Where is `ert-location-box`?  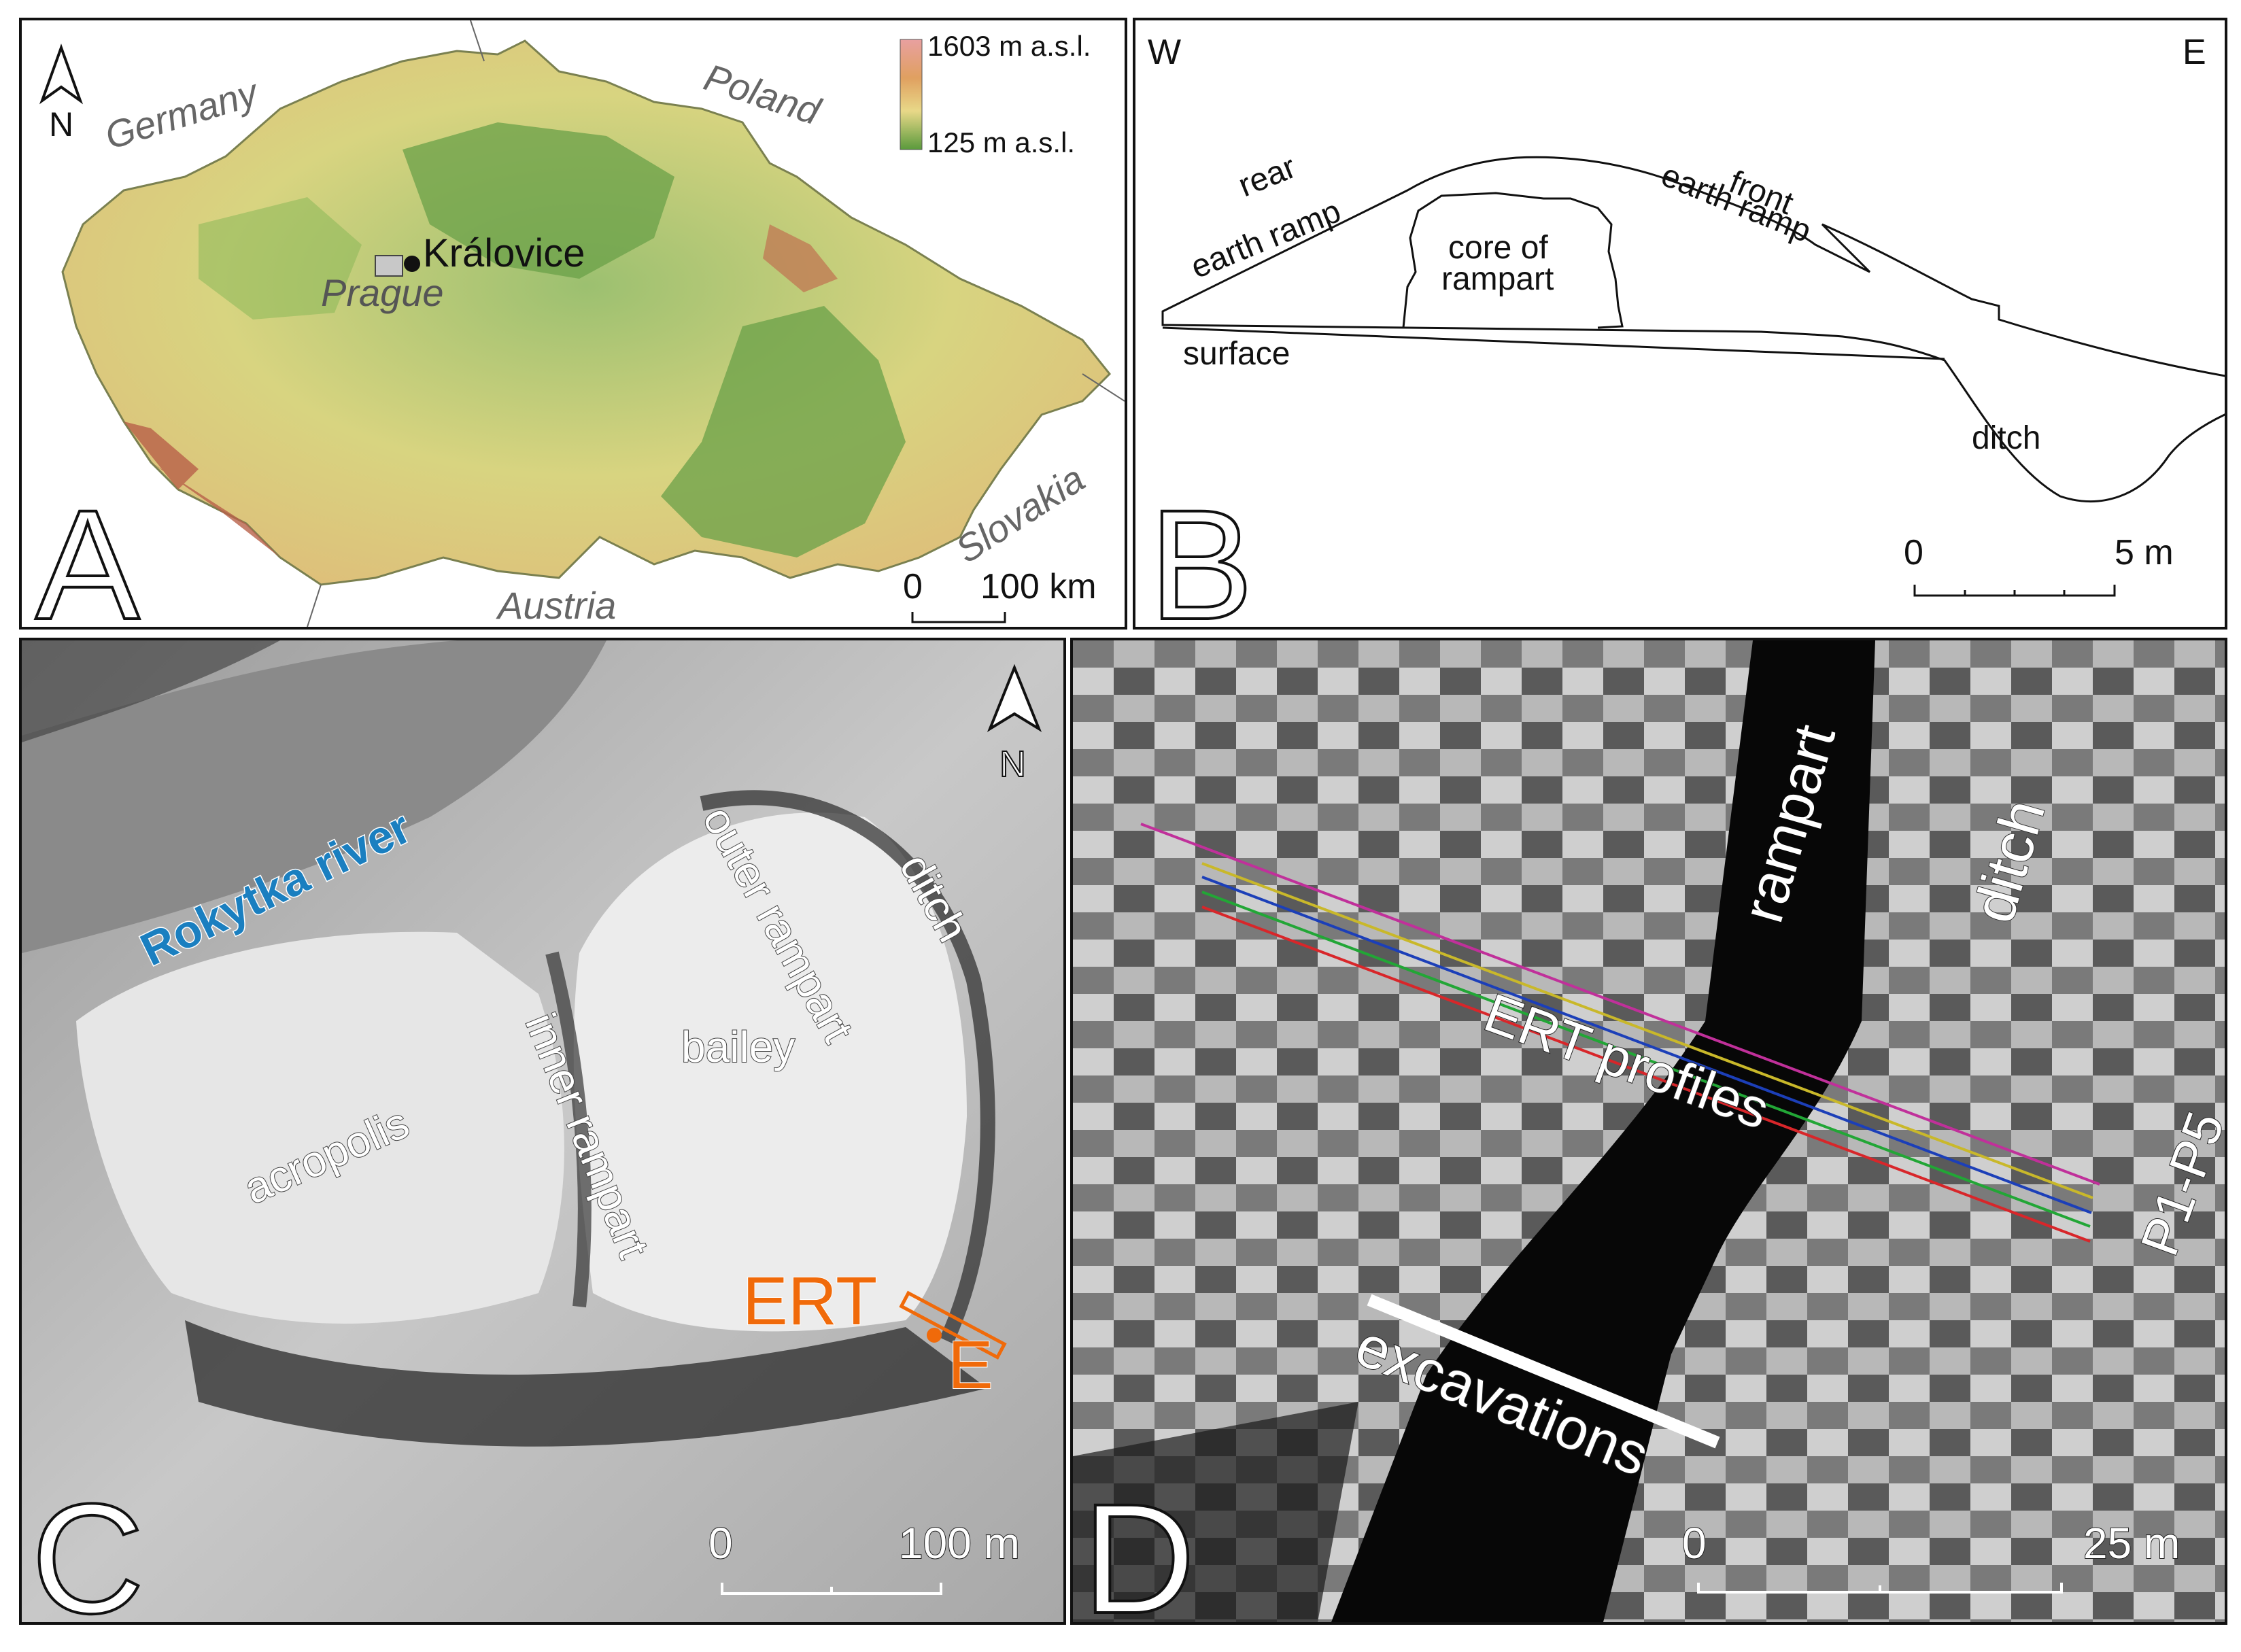
ert-location-box is located at coordinates (953, 1325).